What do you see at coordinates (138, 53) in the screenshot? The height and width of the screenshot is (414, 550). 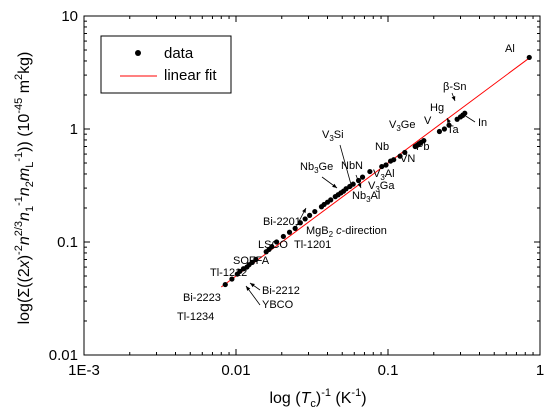 I see `legend-data-marker` at bounding box center [138, 53].